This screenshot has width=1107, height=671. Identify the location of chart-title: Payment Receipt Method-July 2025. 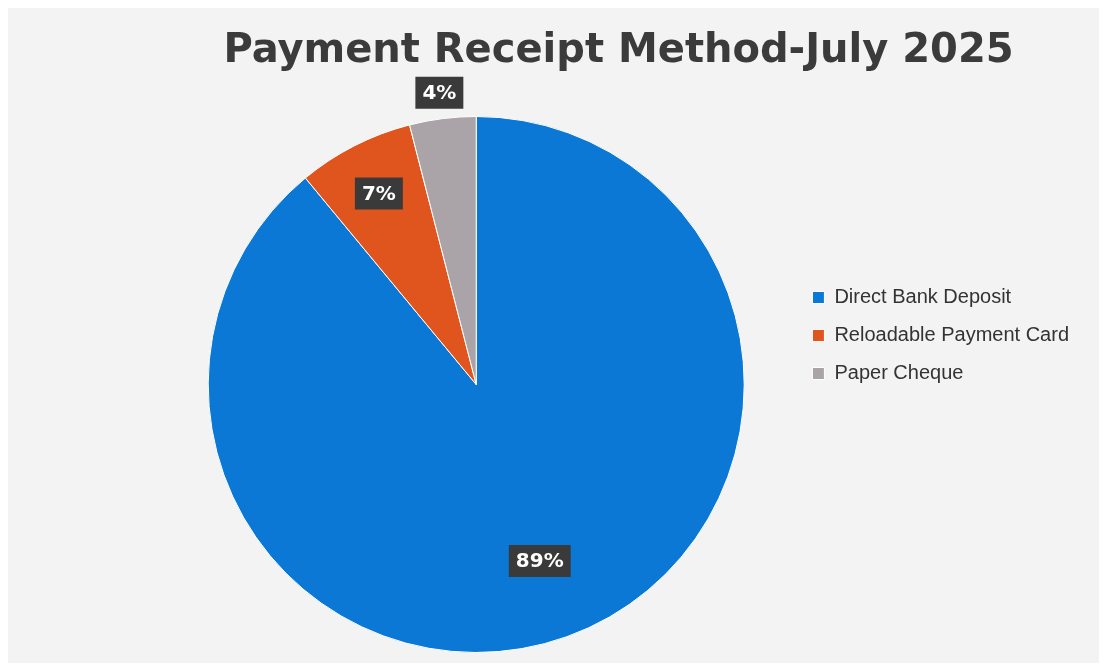
(618, 48).